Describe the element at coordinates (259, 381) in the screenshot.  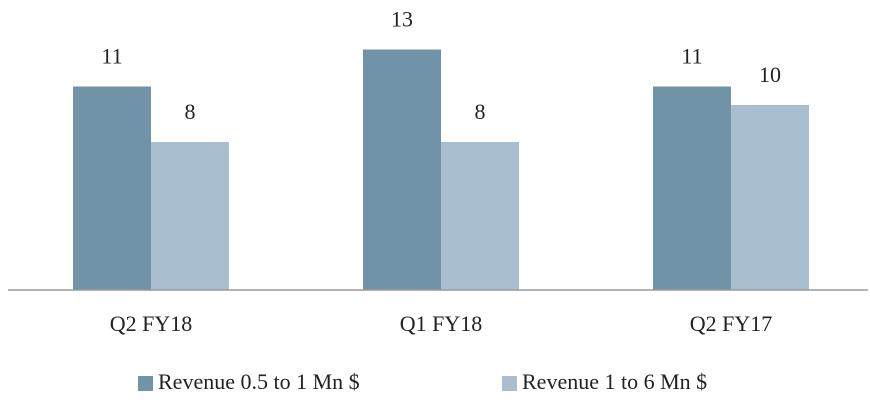
I see `legend-label: Revenue 0.5 to 1 Mn $` at that location.